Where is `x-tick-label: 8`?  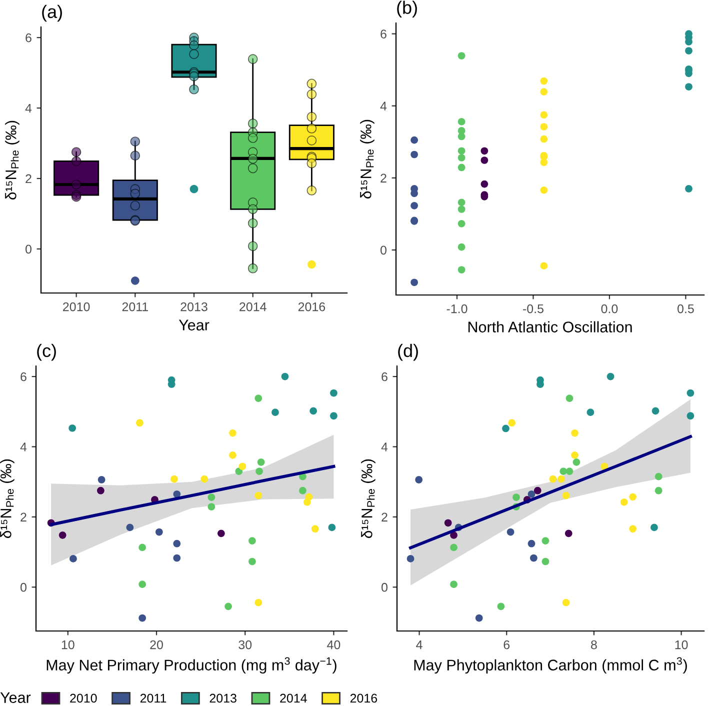
x-tick-label: 8 is located at coordinates (594, 645).